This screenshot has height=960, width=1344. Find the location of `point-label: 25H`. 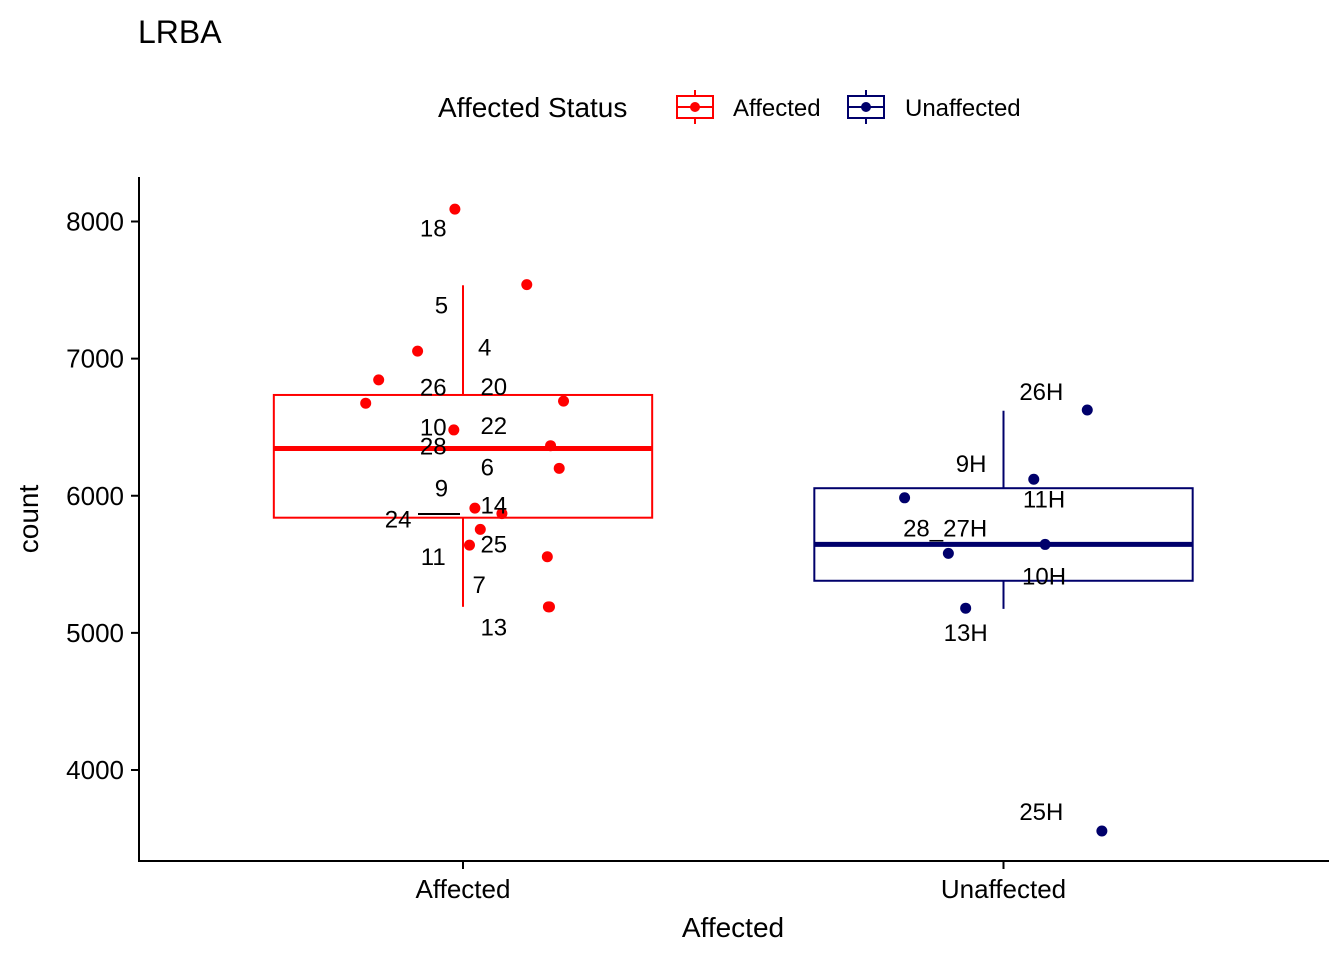

point-label: 25H is located at coordinates (1041, 812).